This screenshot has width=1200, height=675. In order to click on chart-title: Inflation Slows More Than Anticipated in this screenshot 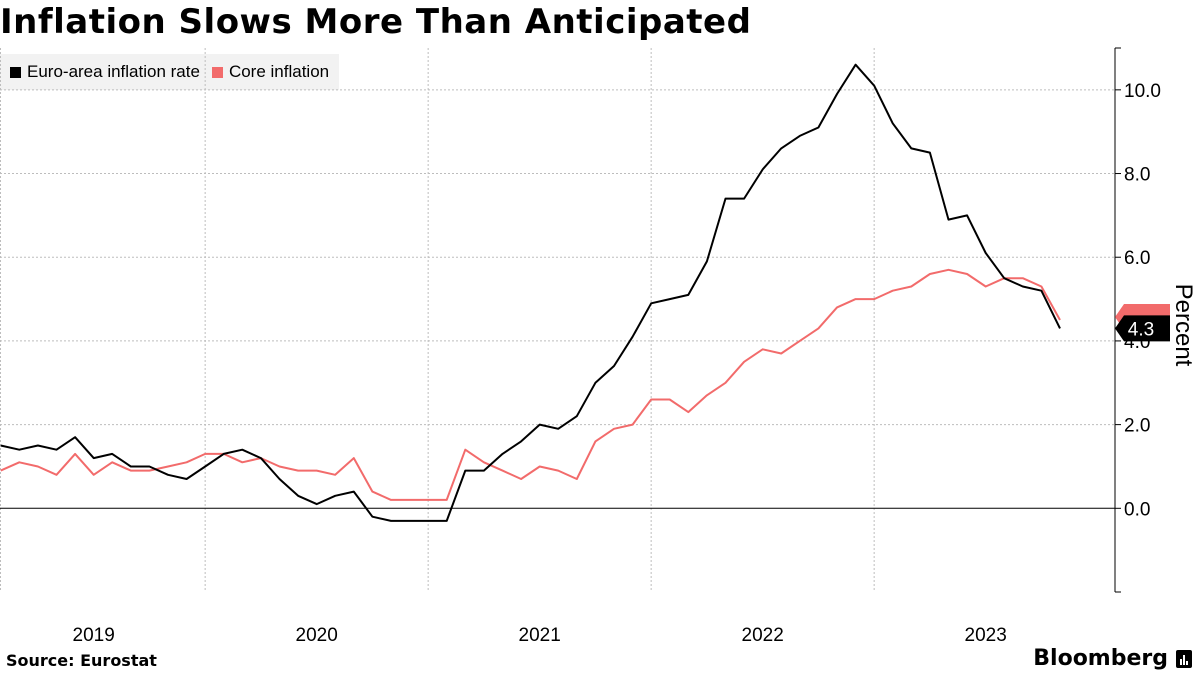, I will do `click(376, 22)`.